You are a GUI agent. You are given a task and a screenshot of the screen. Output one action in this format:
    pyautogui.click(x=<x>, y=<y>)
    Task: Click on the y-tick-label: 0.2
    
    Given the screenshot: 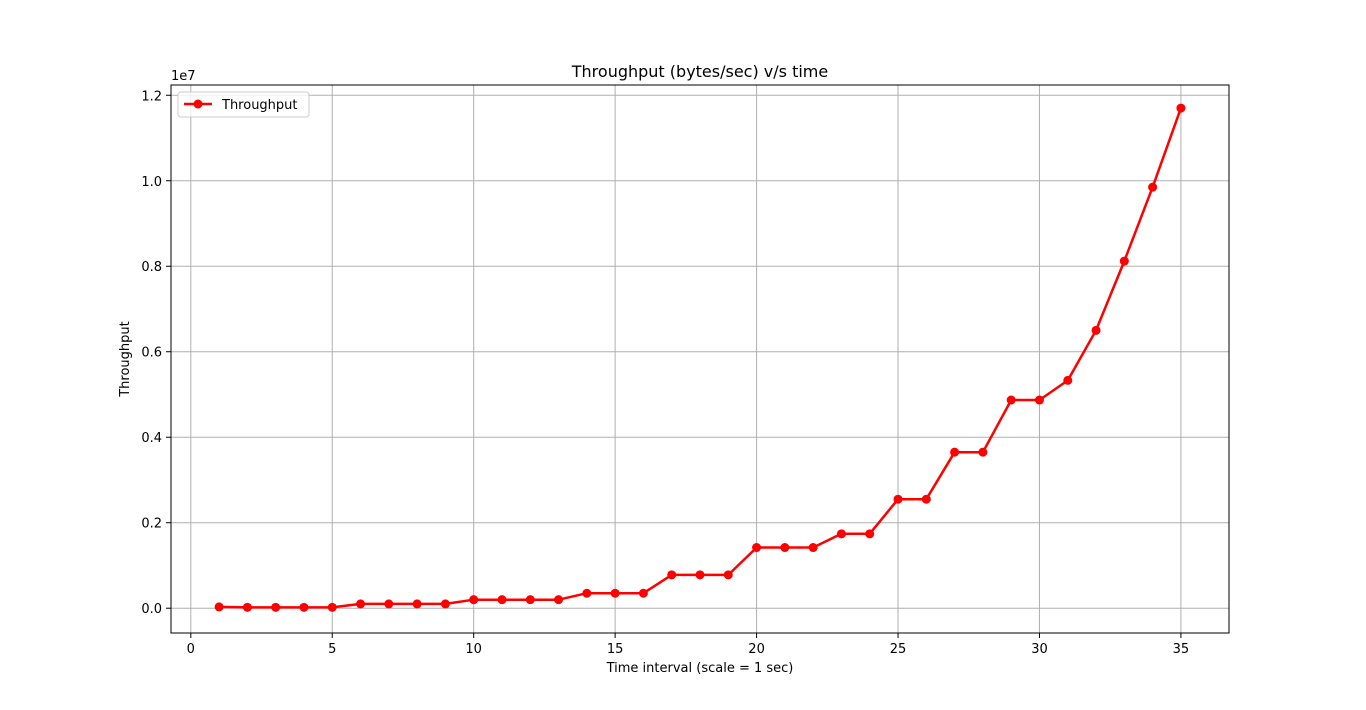 What is the action you would take?
    pyautogui.click(x=151, y=524)
    